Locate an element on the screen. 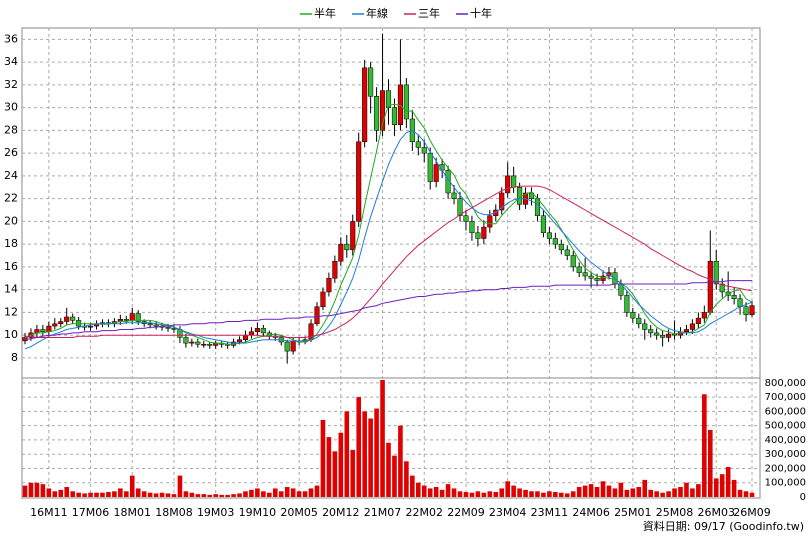  x-tick-label: 25M01 is located at coordinates (633, 512).